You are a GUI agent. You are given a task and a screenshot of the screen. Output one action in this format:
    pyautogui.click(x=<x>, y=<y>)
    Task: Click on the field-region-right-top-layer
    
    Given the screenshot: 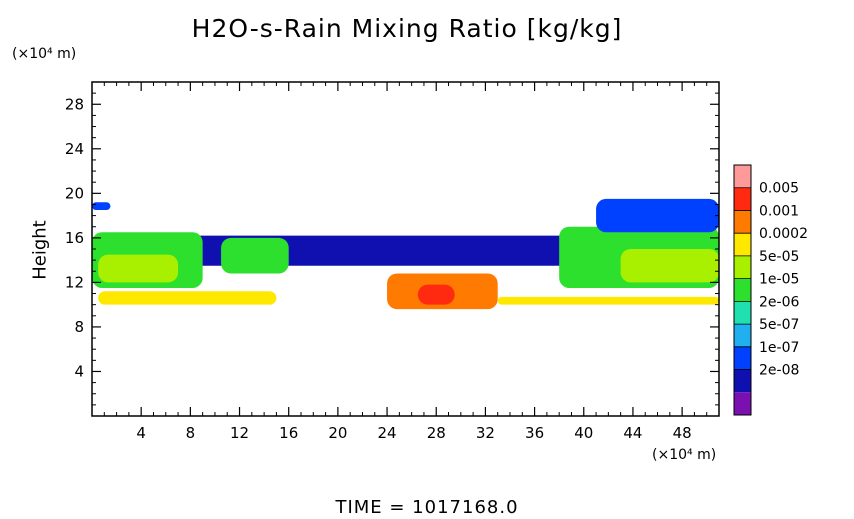 What is the action you would take?
    pyautogui.click(x=657, y=215)
    